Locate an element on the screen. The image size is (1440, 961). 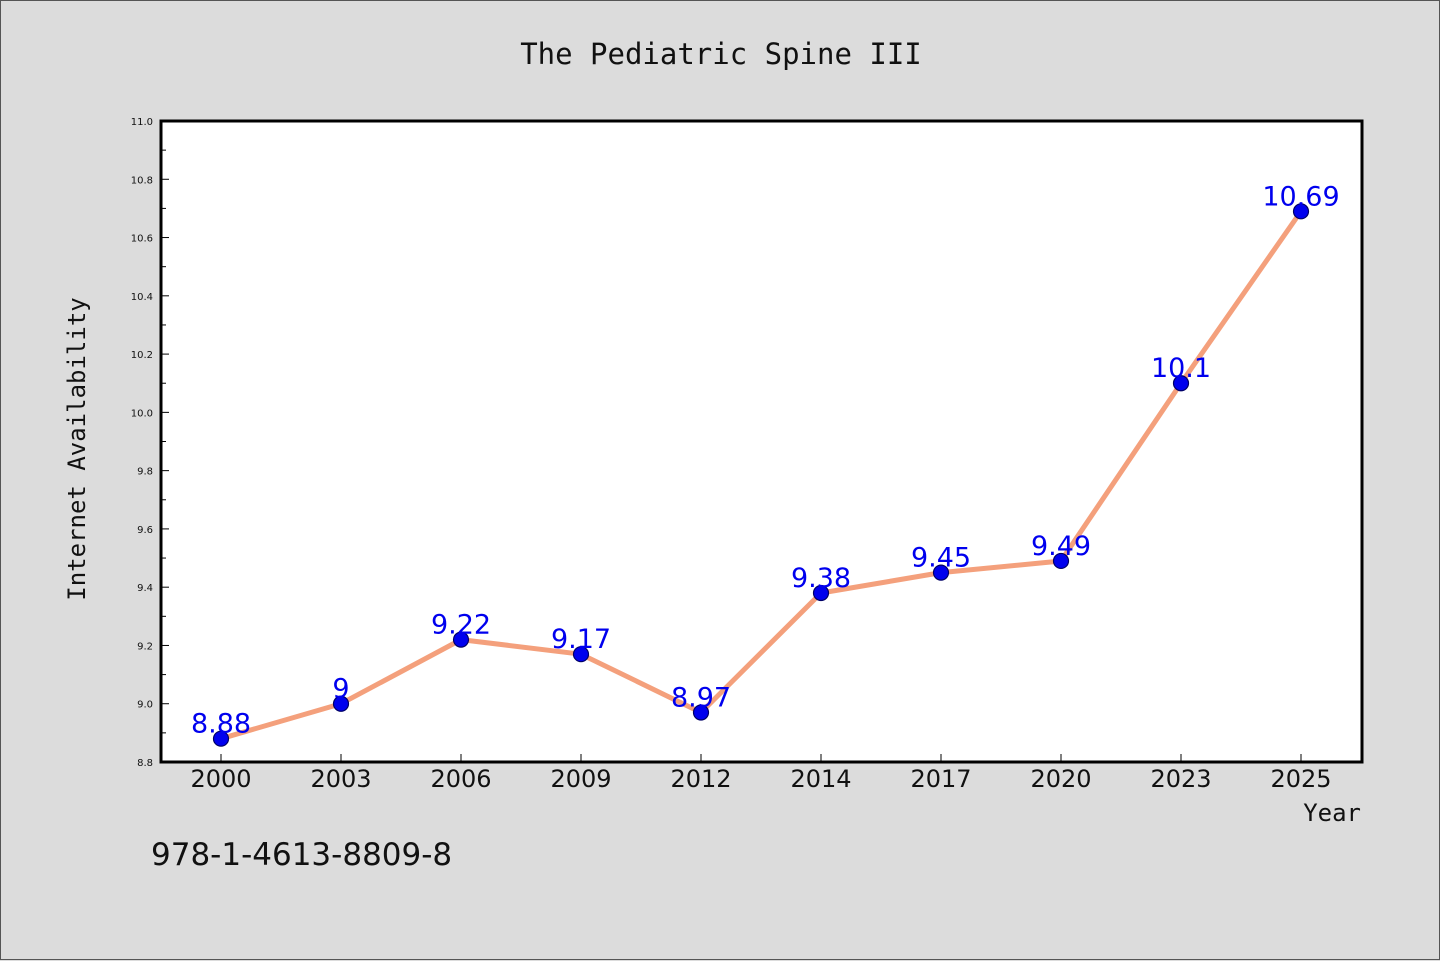
x-tick-label: 2006 is located at coordinates (460, 779).